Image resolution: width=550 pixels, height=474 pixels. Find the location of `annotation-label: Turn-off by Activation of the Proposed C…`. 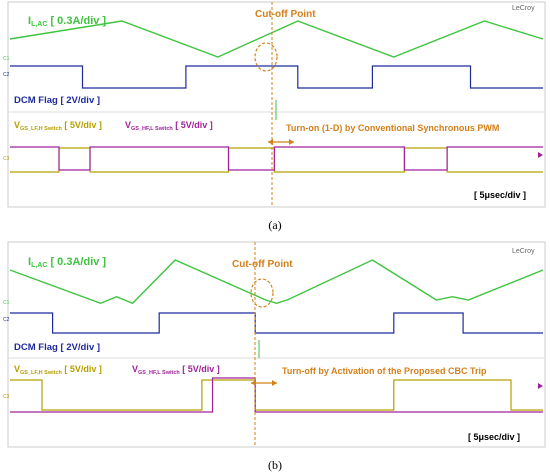

annotation-label: Turn-off by Activation of the Proposed C… is located at coordinates (384, 371).